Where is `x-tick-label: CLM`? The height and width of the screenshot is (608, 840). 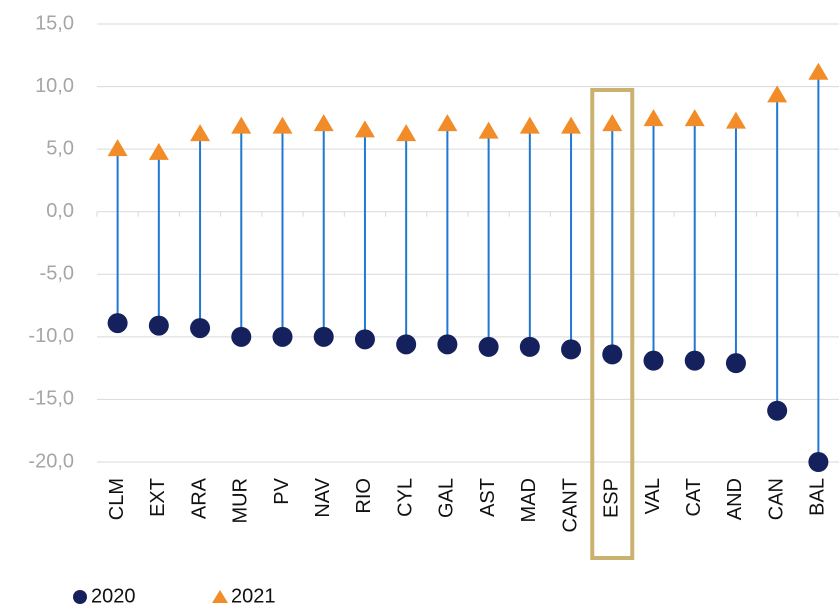 x-tick-label: CLM is located at coordinates (117, 499).